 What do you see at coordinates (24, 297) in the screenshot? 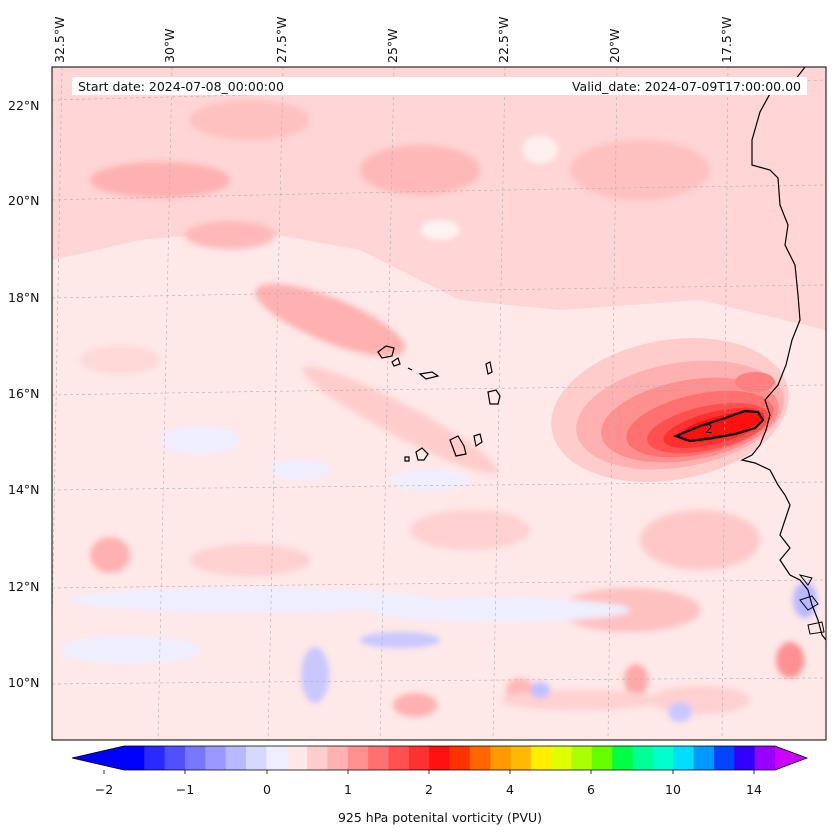
I see `lat-label-18n: 18°N` at bounding box center [24, 297].